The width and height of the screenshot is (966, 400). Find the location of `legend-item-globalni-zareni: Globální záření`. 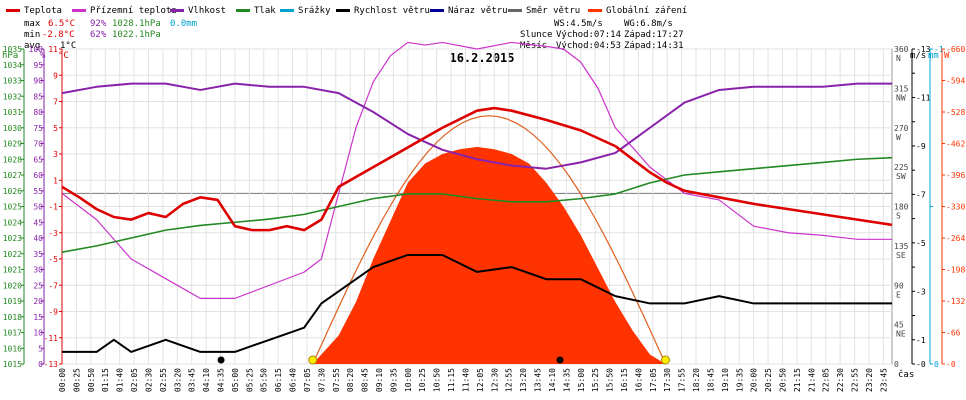

legend-item-globalni-zareni: Globální záření is located at coordinates (637, 11).